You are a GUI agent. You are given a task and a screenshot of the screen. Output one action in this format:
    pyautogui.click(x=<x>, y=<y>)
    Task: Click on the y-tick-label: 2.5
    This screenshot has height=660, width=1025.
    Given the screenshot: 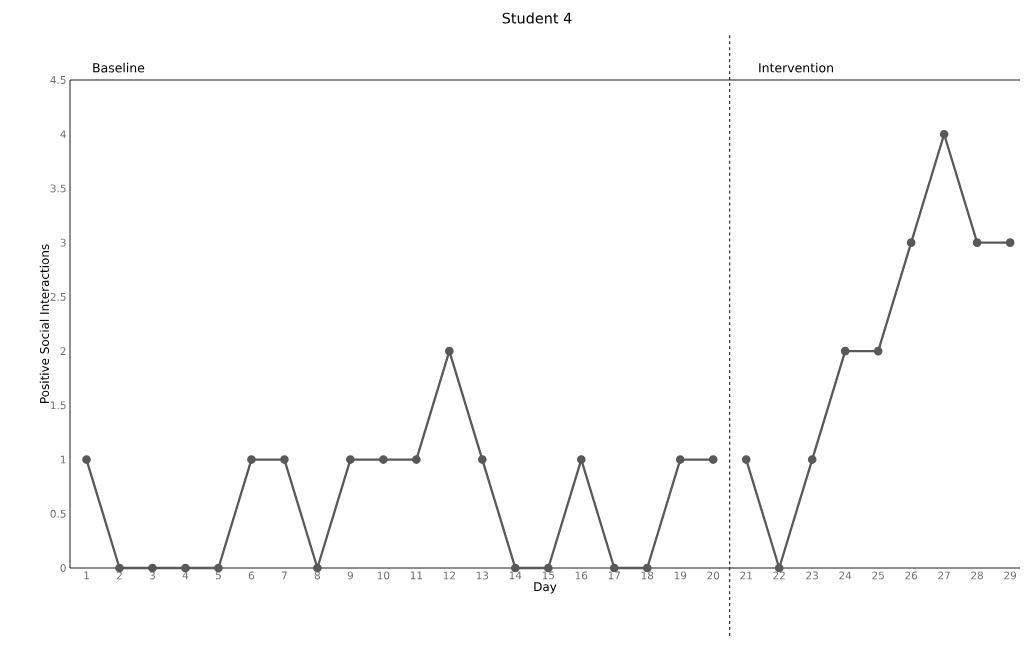 What is the action you would take?
    pyautogui.click(x=58, y=296)
    